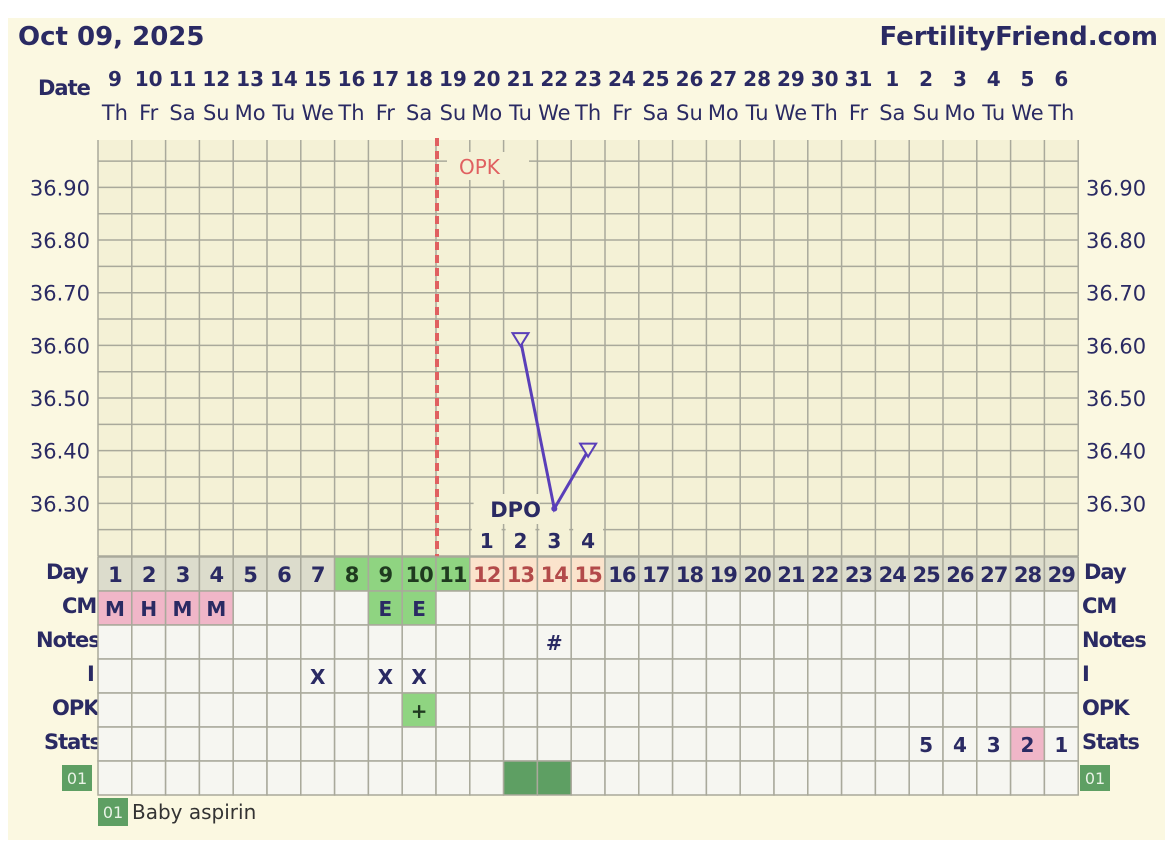 The image size is (1170, 843). I want to click on cycle-day-number: 18, so click(690, 575).